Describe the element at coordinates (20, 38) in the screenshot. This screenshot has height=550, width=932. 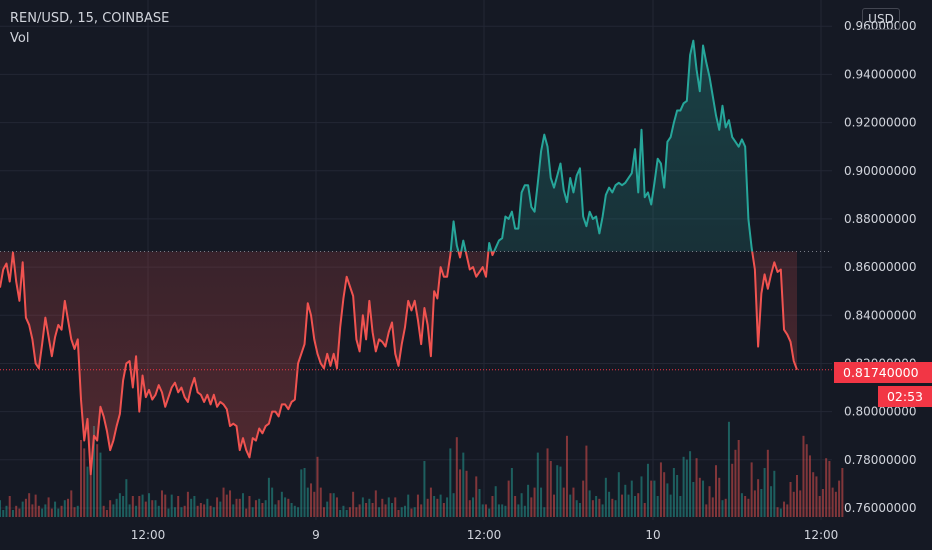
I see `volume-label: Vol` at that location.